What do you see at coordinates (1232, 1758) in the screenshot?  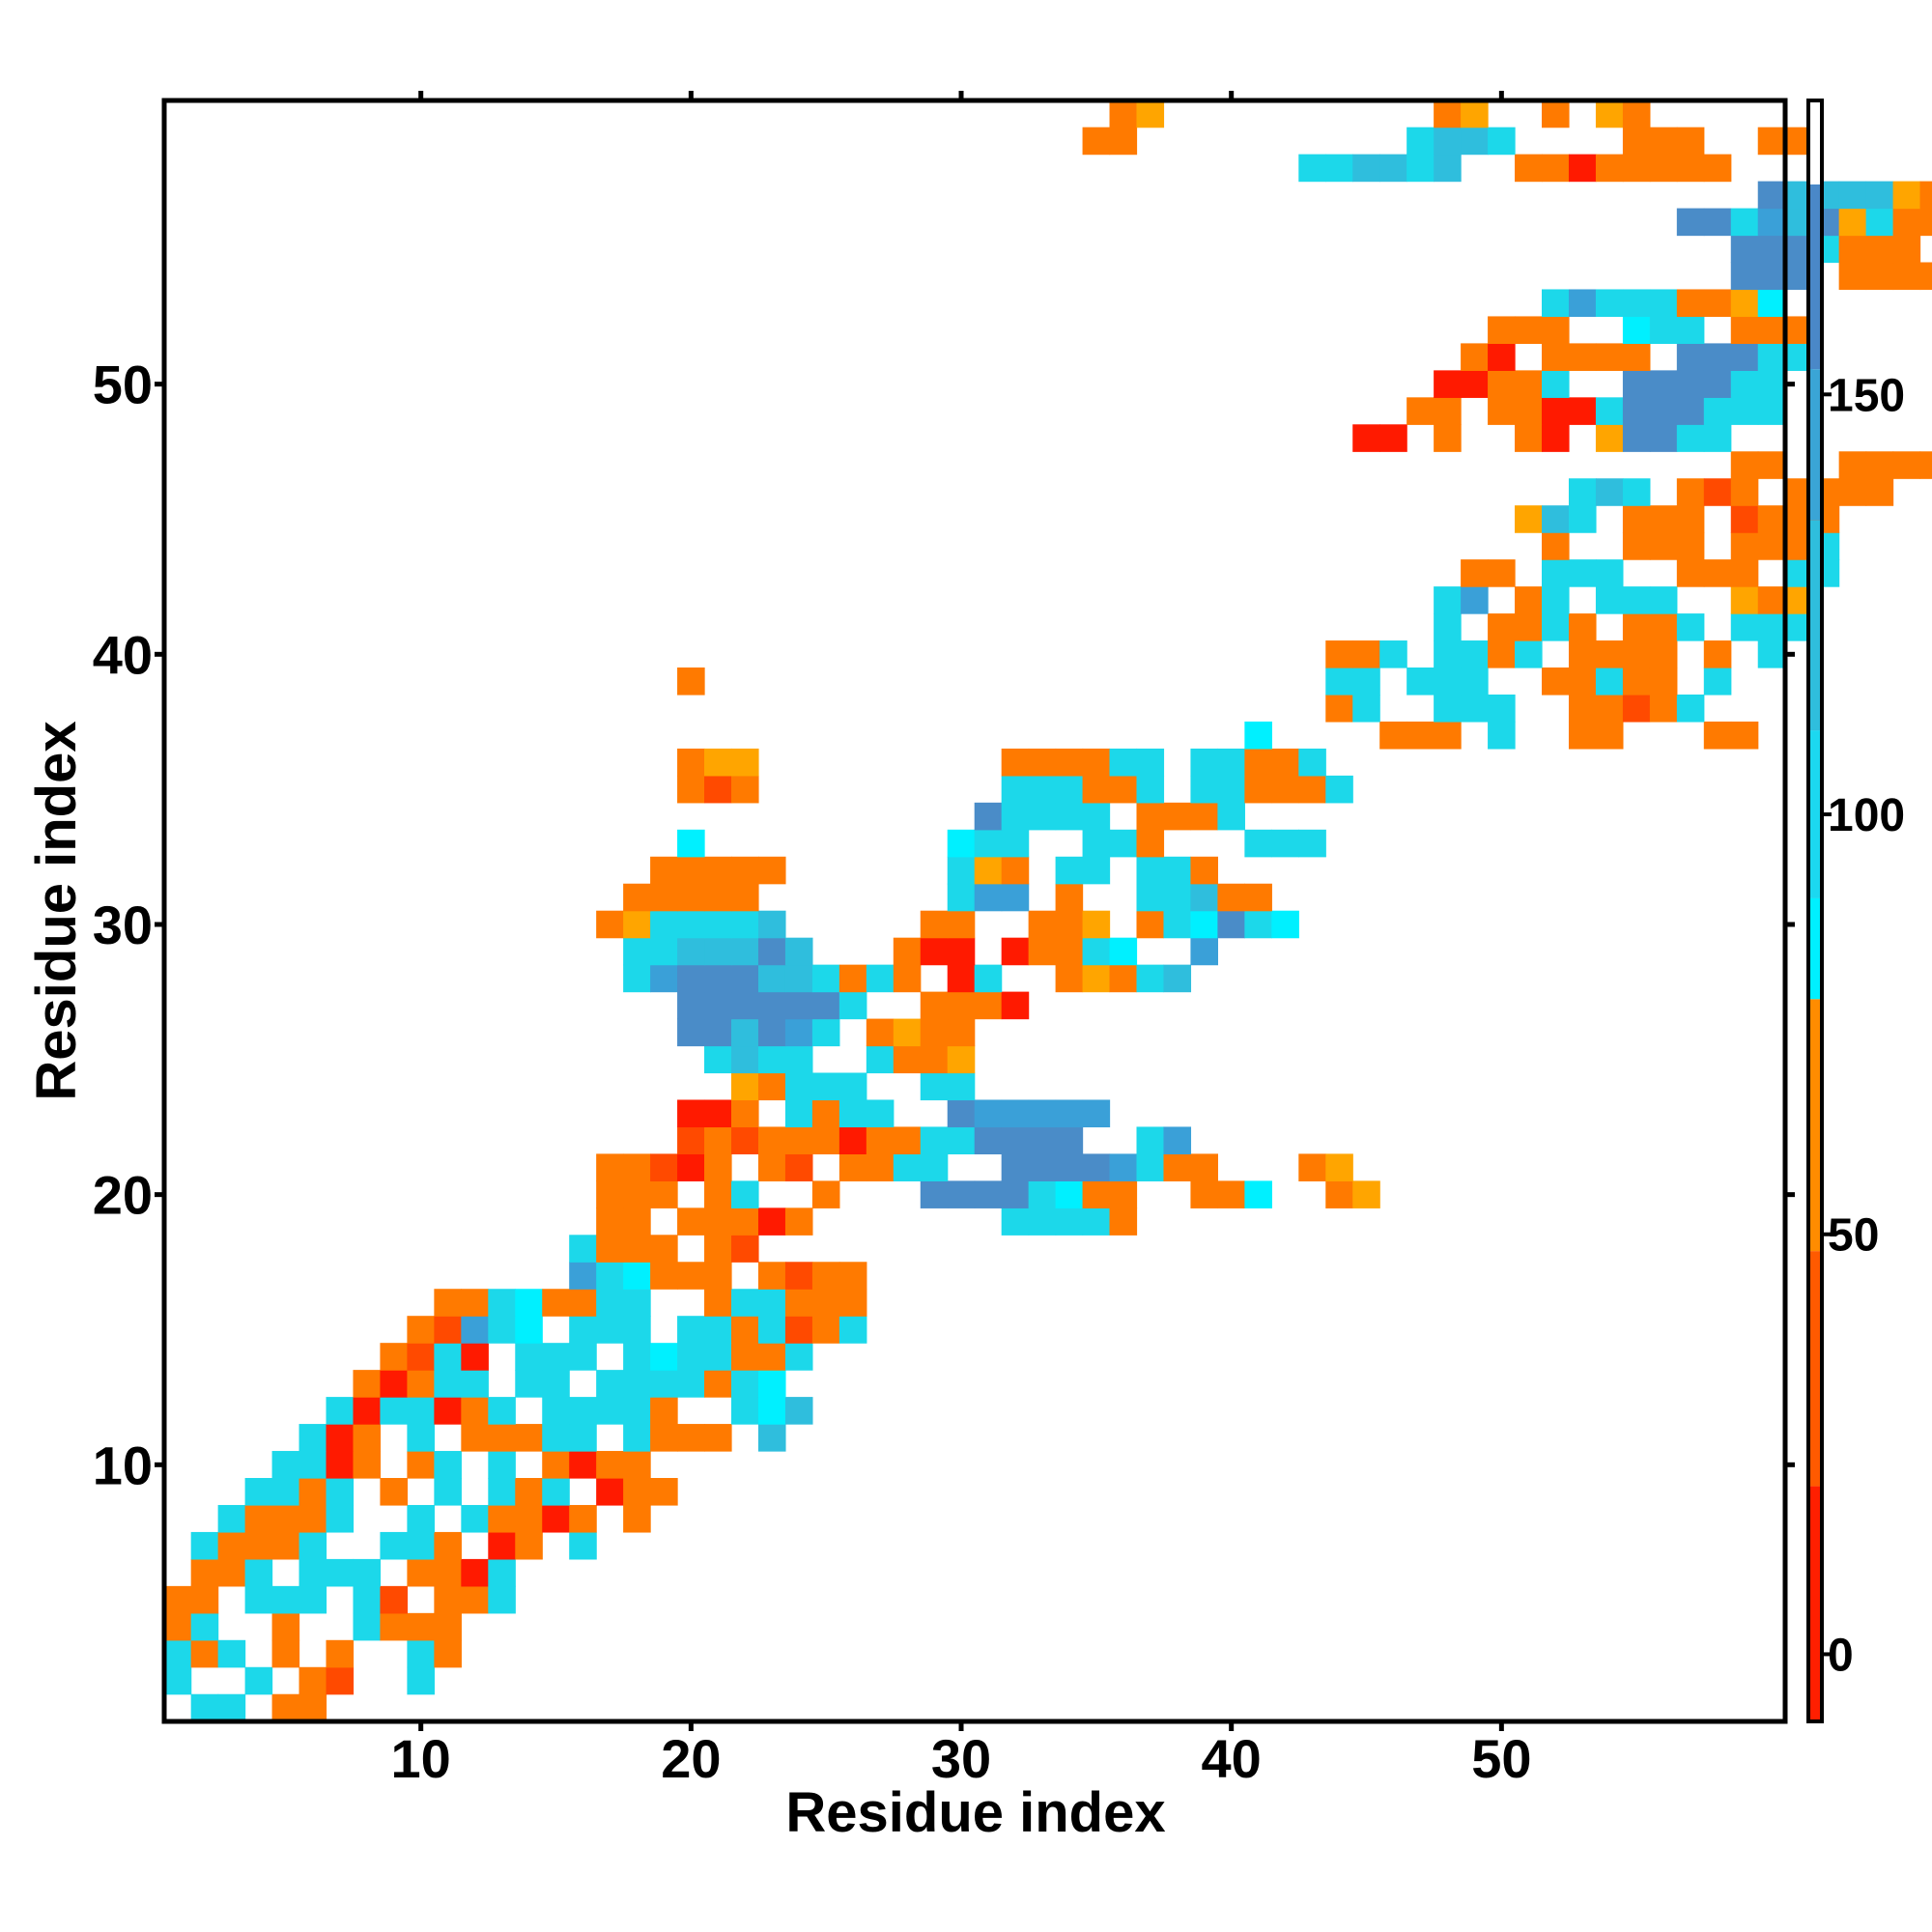 I see `x-tick-label: 40` at bounding box center [1232, 1758].